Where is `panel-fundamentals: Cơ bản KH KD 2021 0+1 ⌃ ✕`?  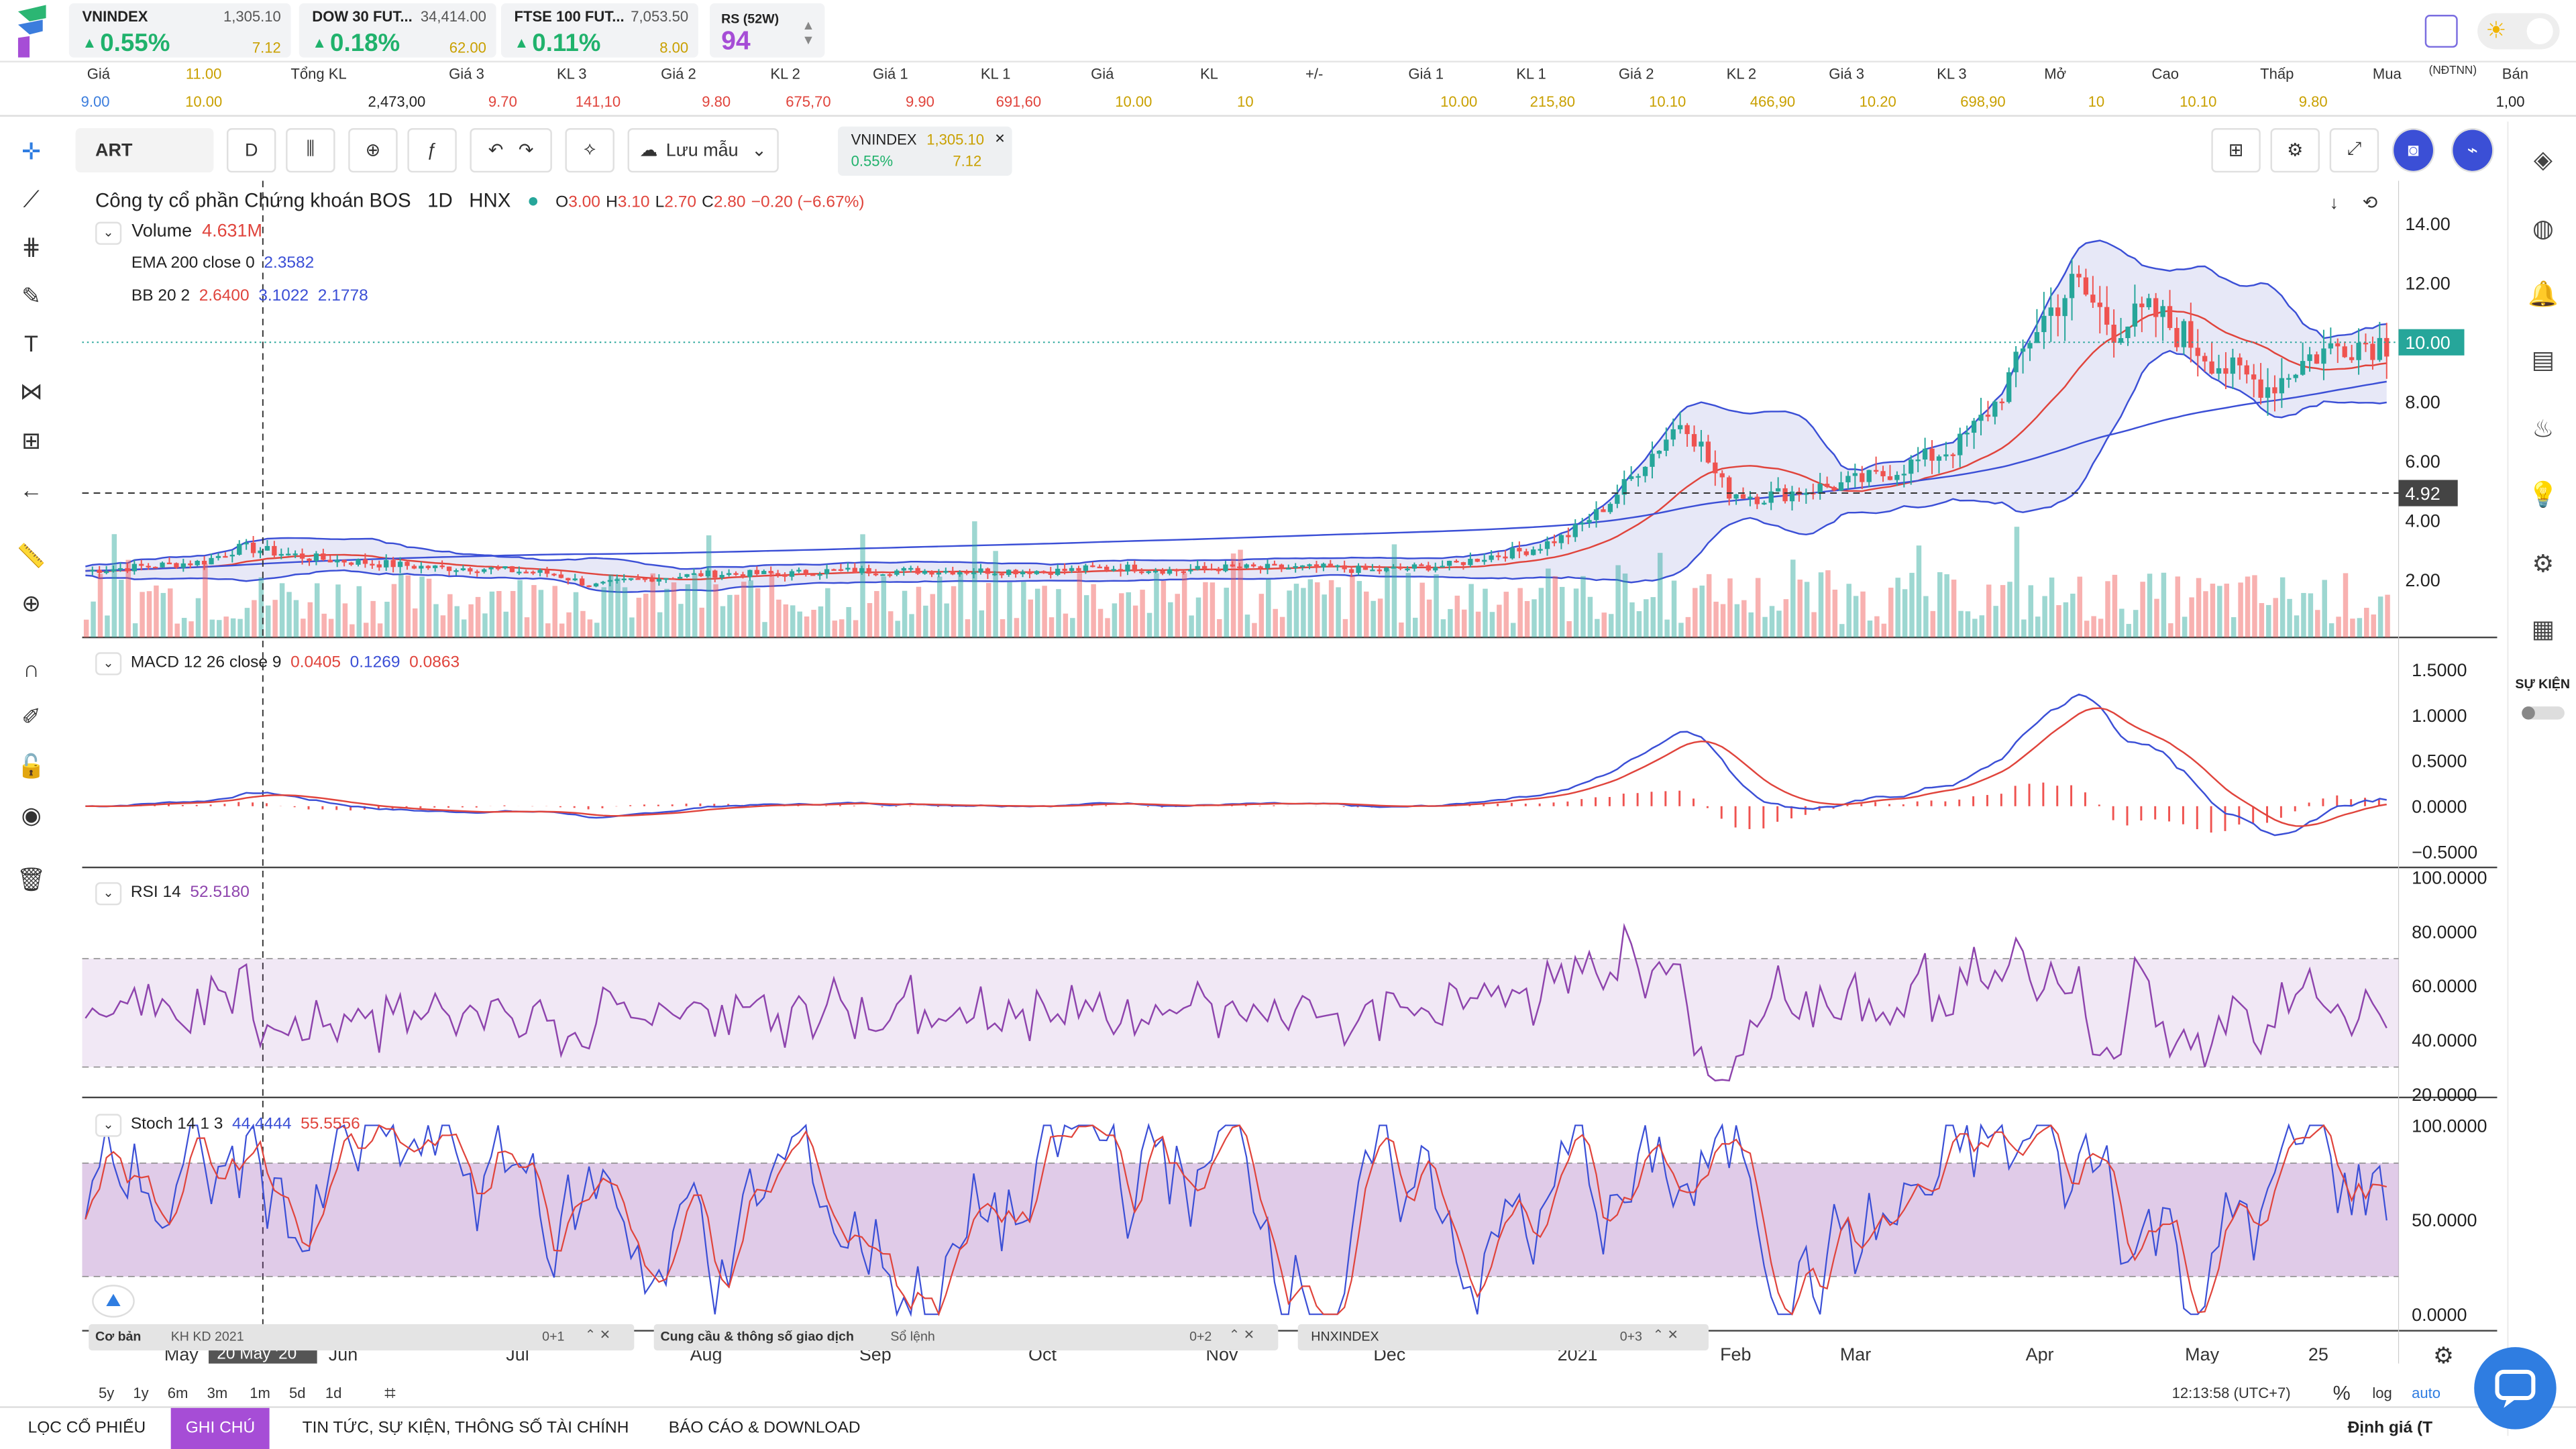
panel-fundamentals: Cơ bản KH KD 2021 0+1 ⌃ ✕ is located at coordinates (362, 1337).